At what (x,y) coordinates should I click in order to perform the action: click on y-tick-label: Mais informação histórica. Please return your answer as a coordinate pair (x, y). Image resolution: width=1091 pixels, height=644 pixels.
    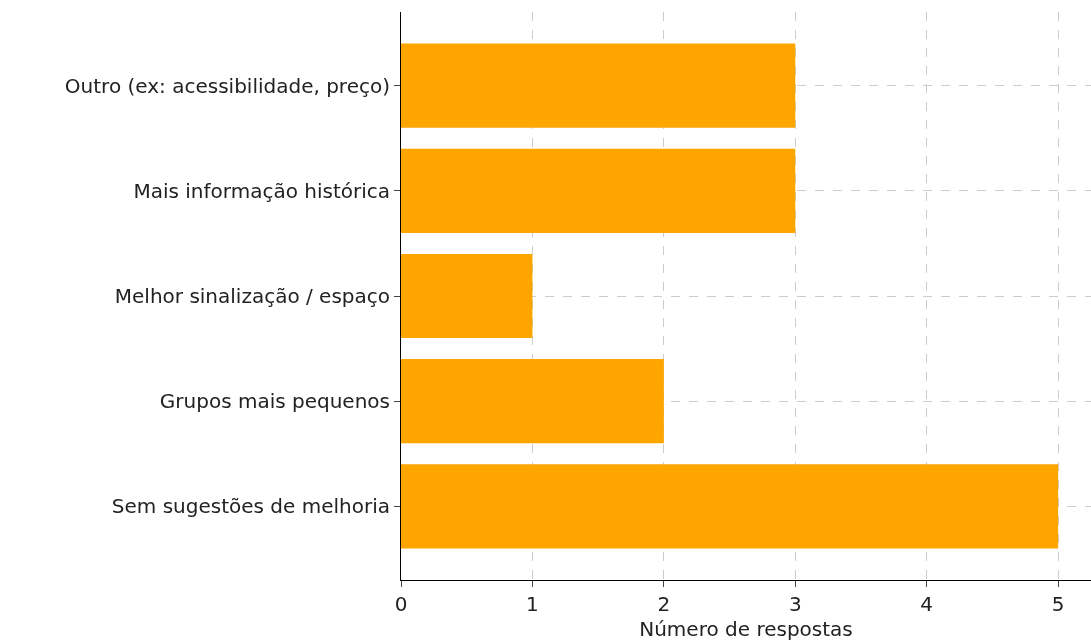
    Looking at the image, I should click on (261, 190).